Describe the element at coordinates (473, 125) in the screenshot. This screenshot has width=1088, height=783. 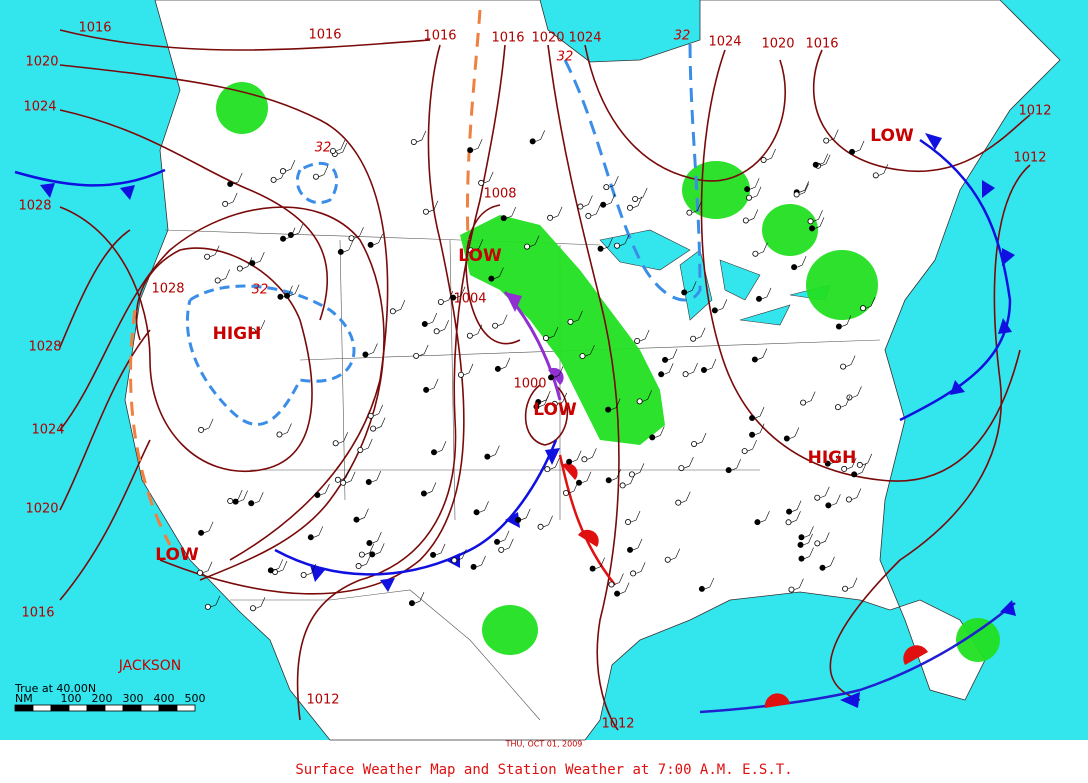
I see `trough` at that location.